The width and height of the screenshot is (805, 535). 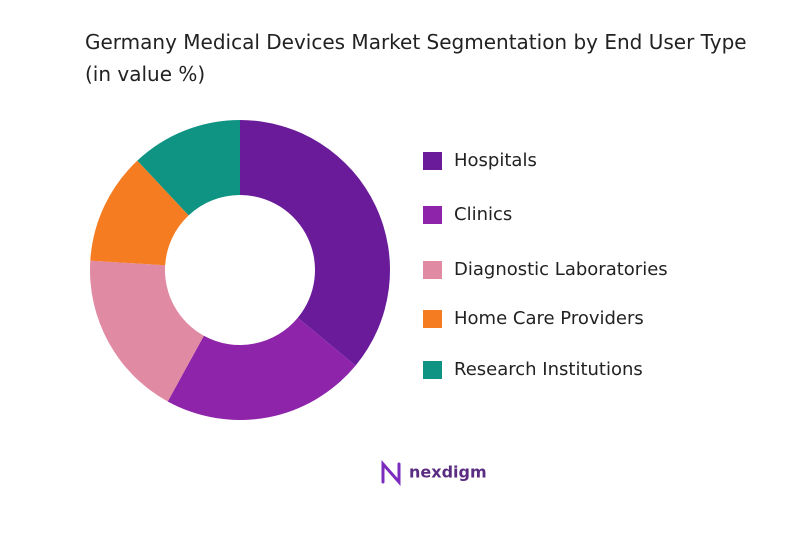 I want to click on logo-icon, so click(x=391, y=473).